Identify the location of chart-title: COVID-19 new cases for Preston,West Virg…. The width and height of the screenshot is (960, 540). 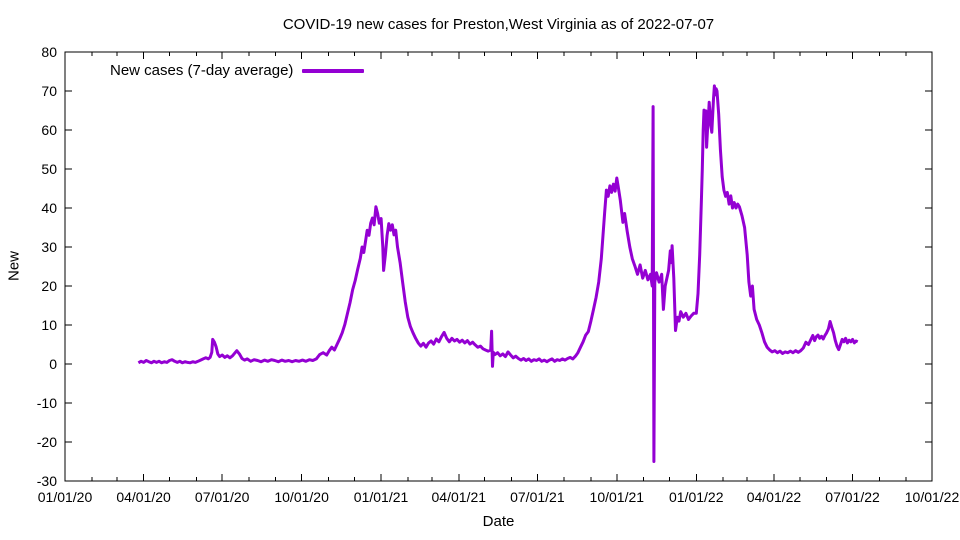
(498, 24).